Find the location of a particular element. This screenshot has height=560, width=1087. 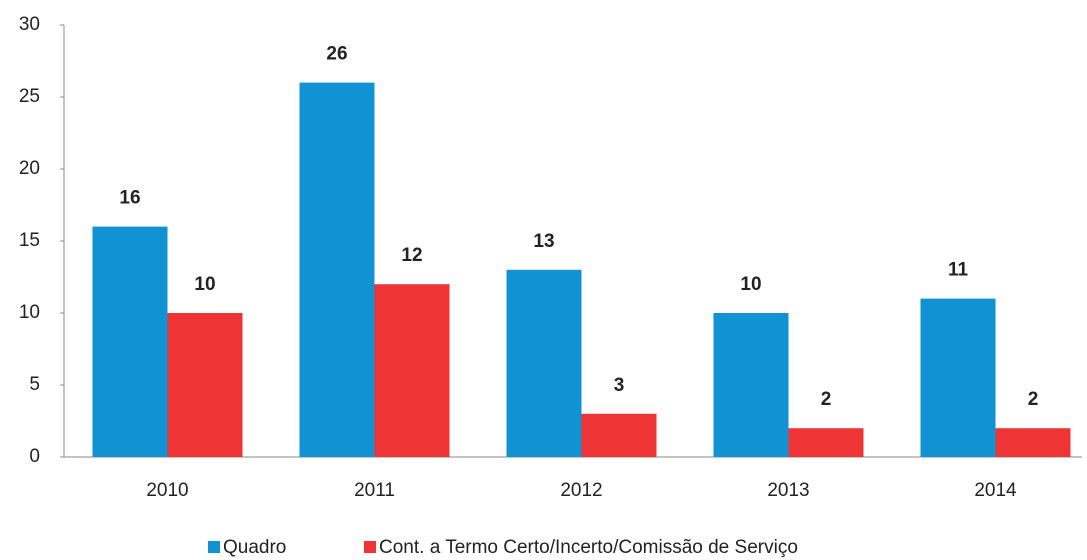

x-tick-label: 2012 is located at coordinates (581, 490).